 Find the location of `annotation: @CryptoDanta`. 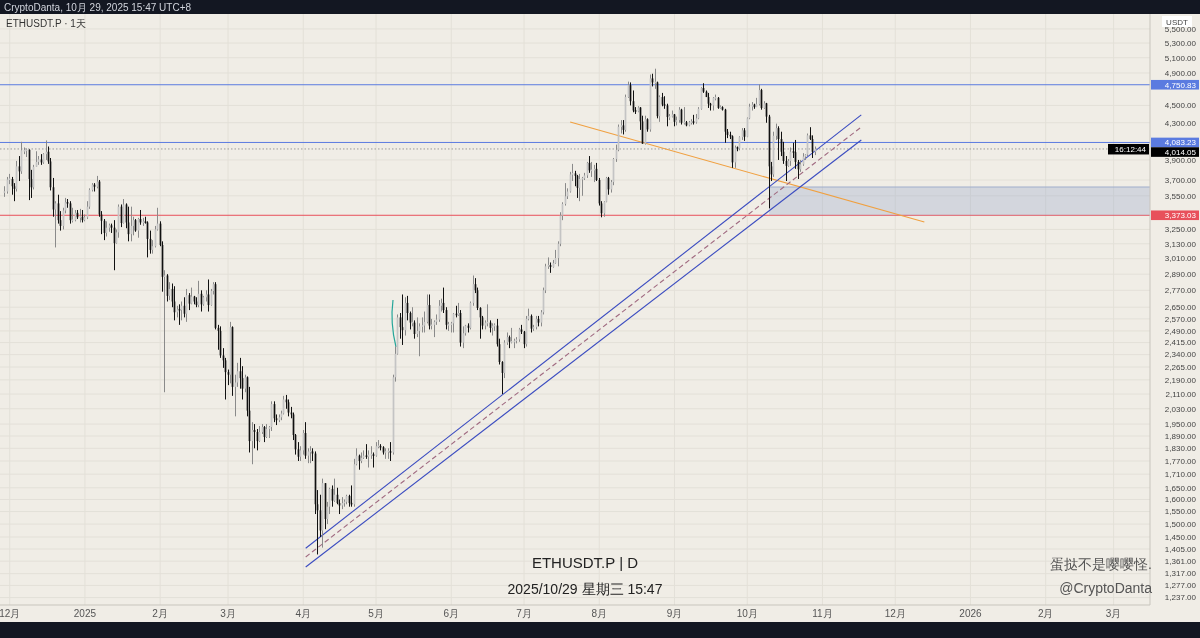

annotation: @CryptoDanta is located at coordinates (1106, 588).